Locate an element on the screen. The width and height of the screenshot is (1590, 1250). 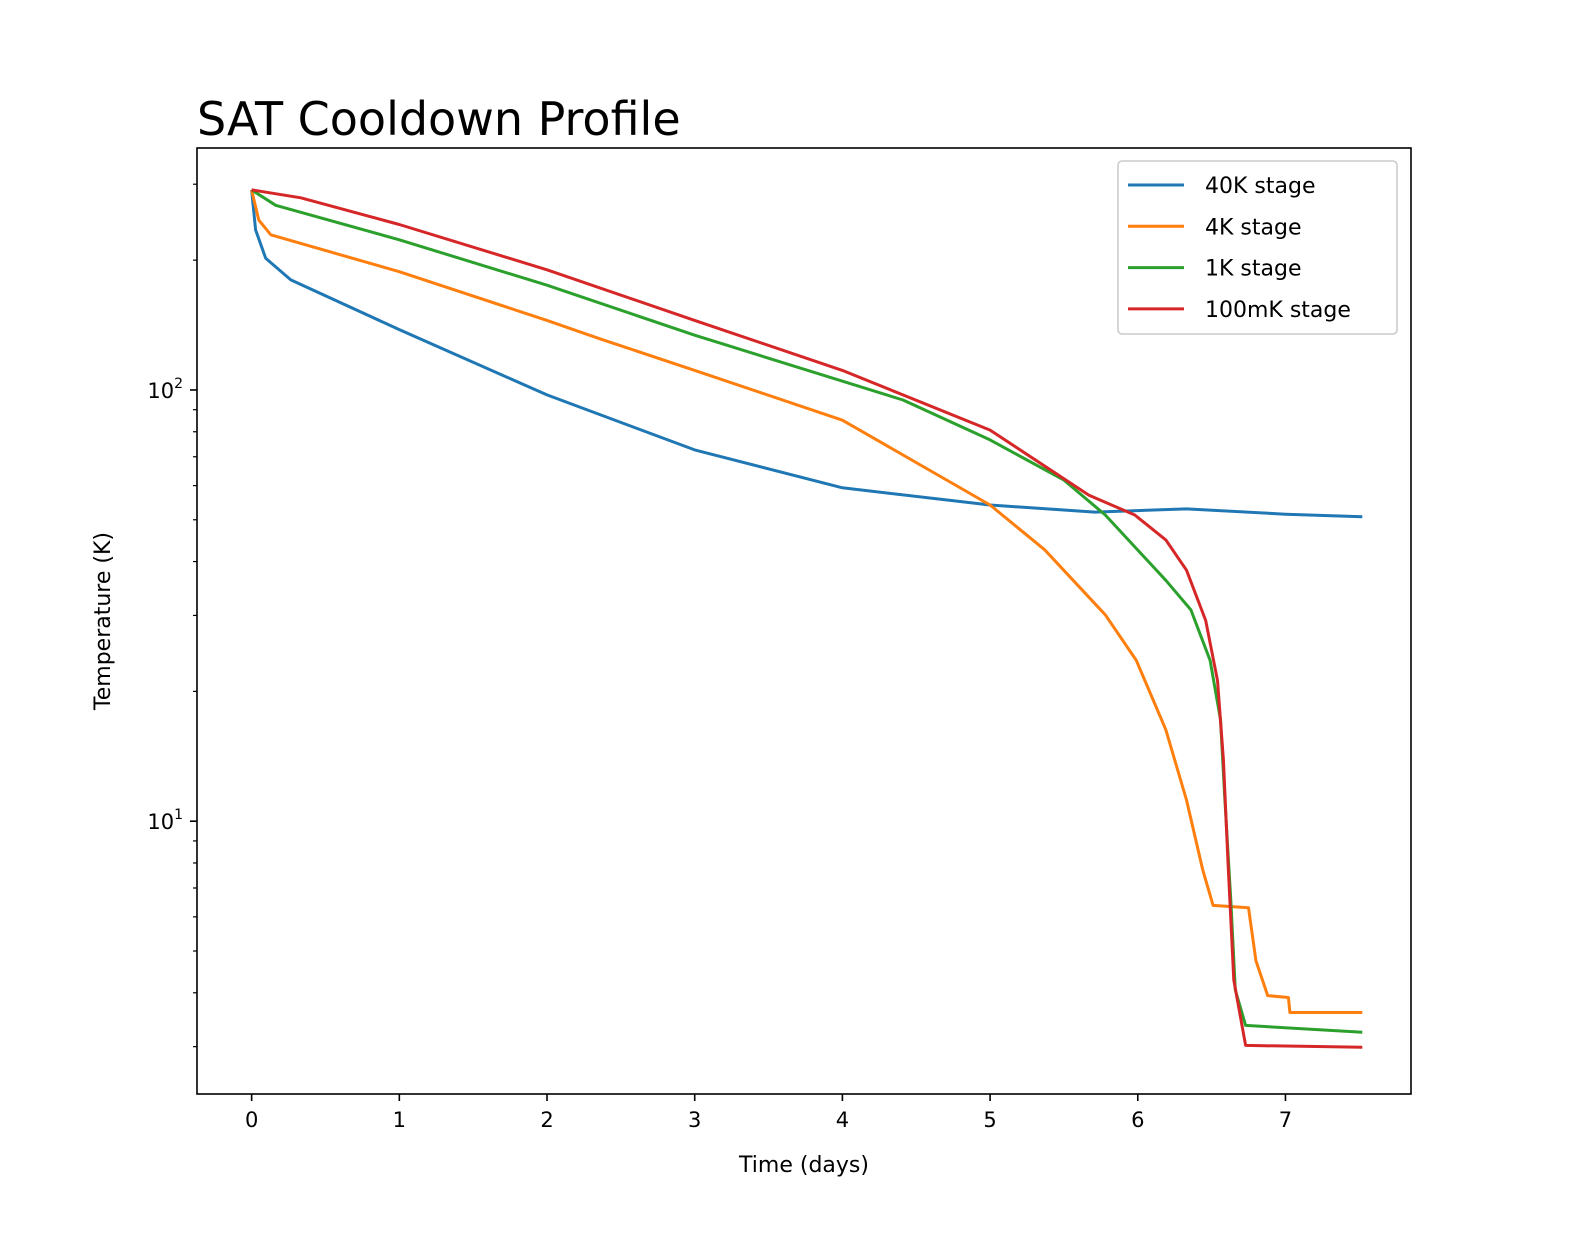
legend-label: 1K stage is located at coordinates (1253, 269).